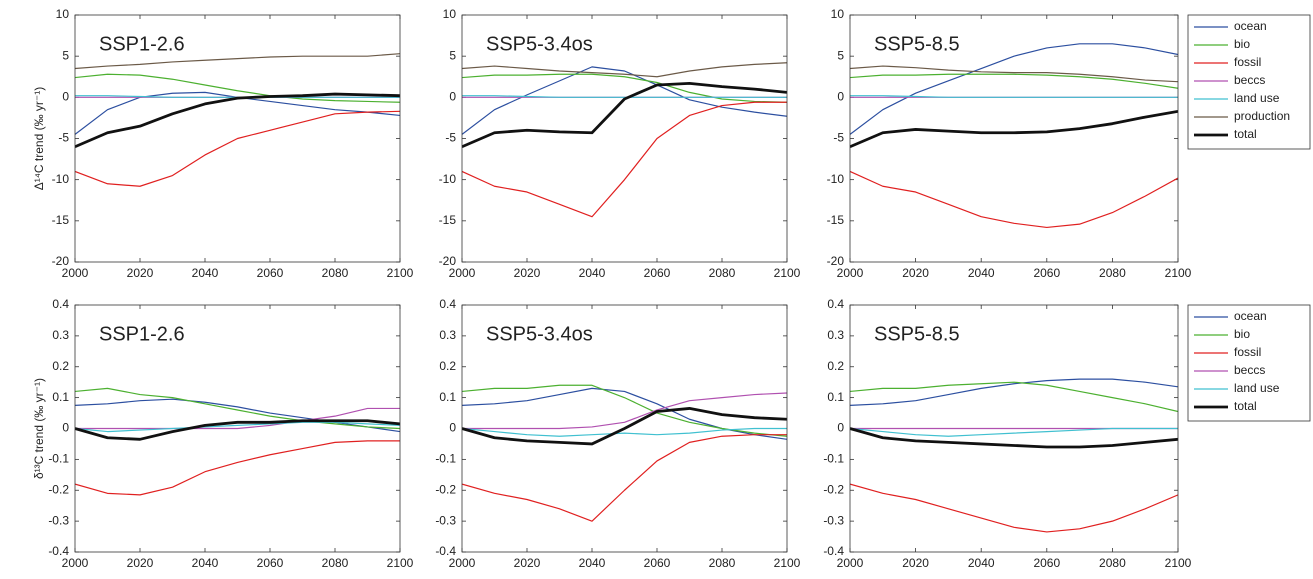 This screenshot has height=579, width=1313. I want to click on y-axis-label: Δ¹⁴C trend (‰ yr⁻¹), so click(39, 139).